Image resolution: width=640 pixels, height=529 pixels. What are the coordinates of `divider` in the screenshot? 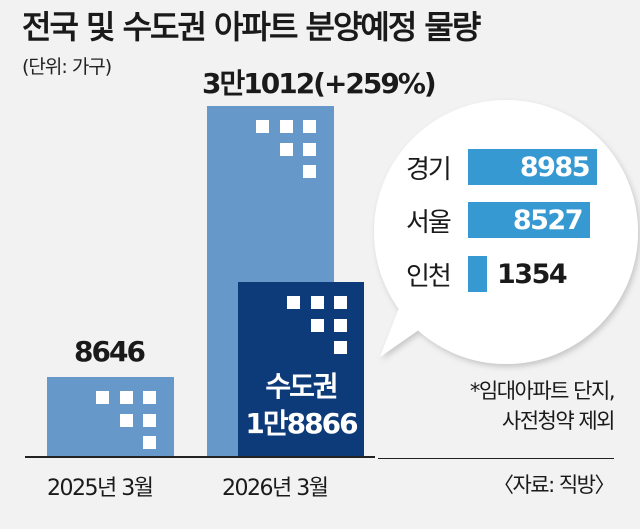 It's located at (496, 458).